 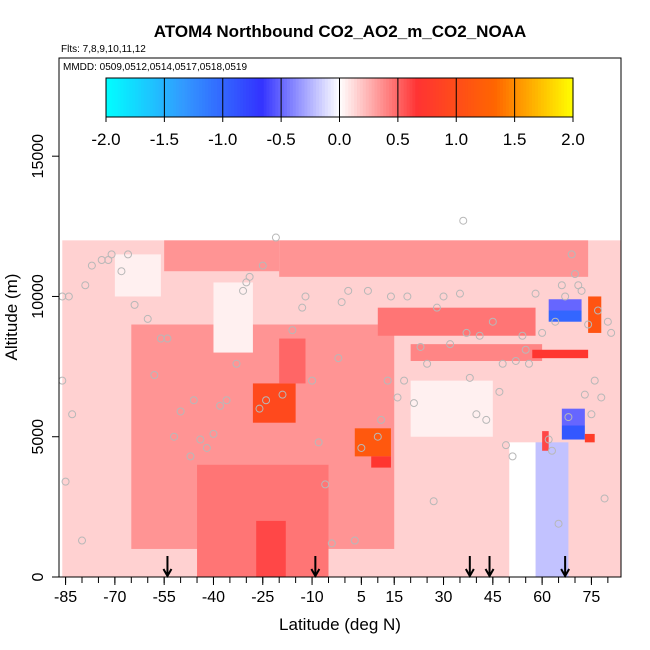 What do you see at coordinates (167, 573) in the screenshot?
I see `flight-arrow-head` at bounding box center [167, 573].